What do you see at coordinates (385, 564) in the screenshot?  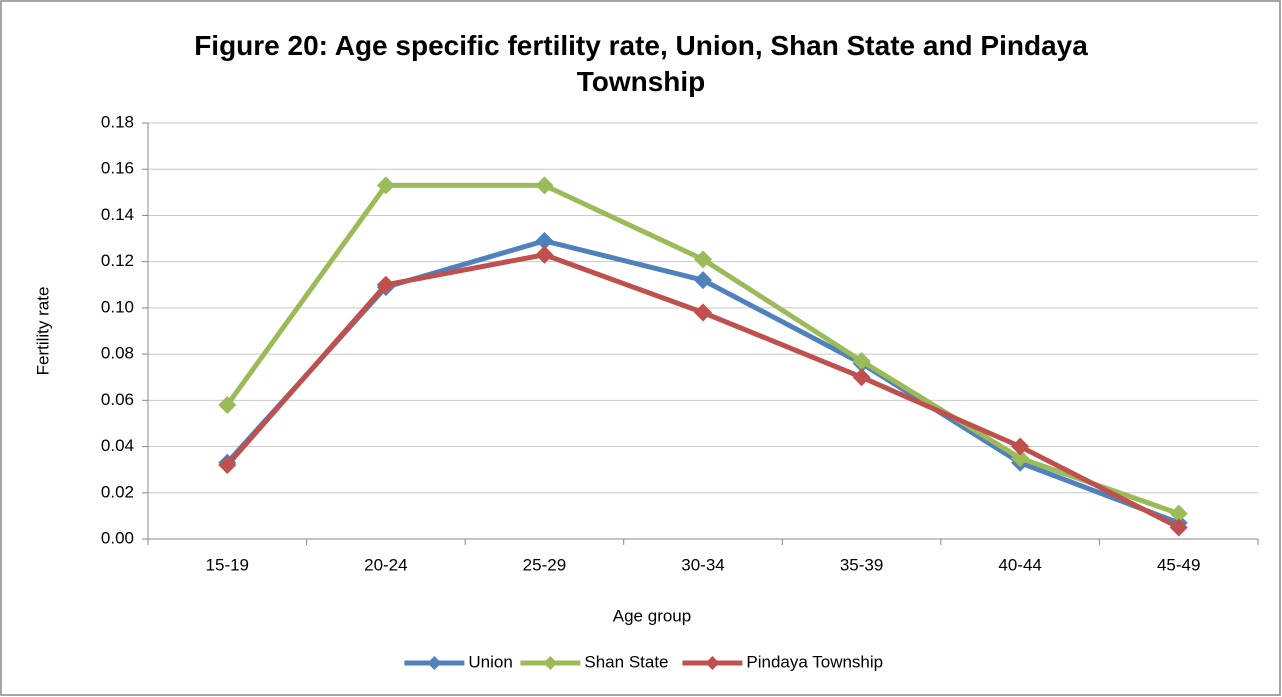 I see `x-tick-label: 20-24` at bounding box center [385, 564].